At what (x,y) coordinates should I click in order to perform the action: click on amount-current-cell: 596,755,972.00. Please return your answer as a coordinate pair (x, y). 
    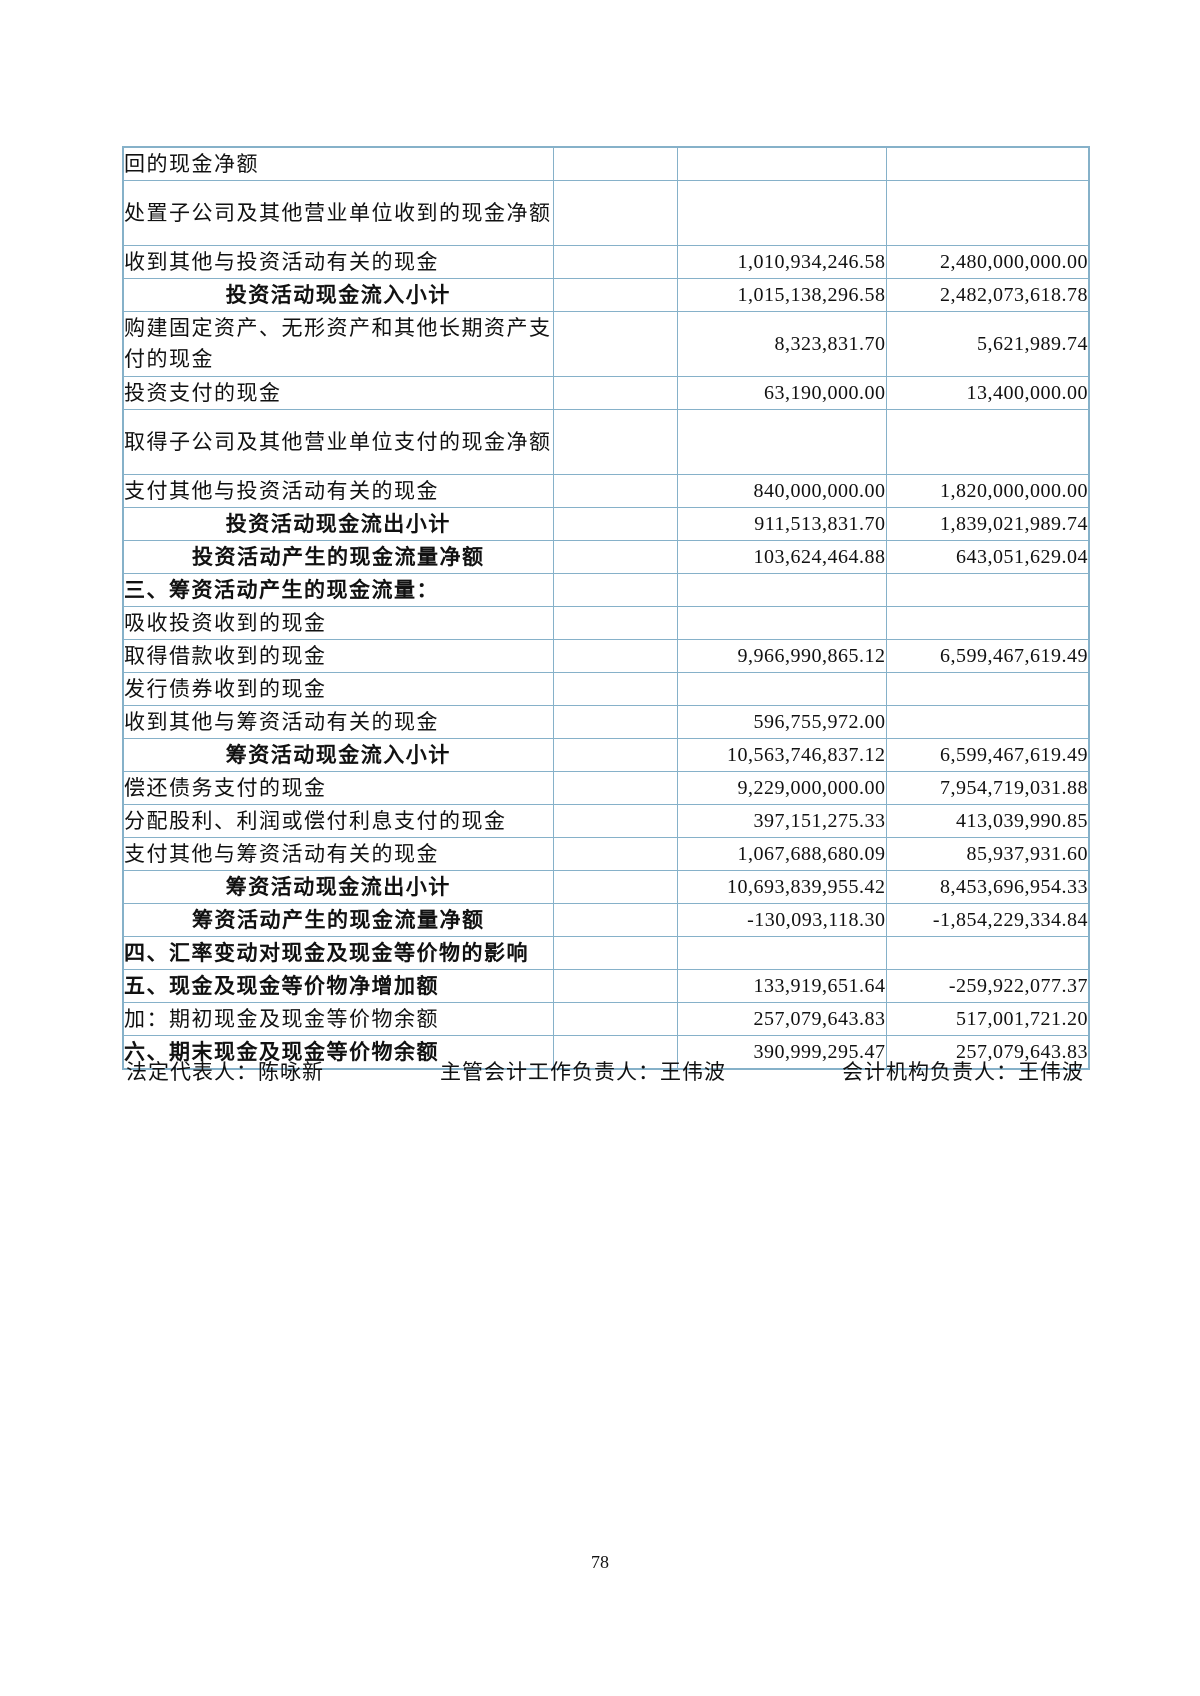
    Looking at the image, I should click on (781, 722).